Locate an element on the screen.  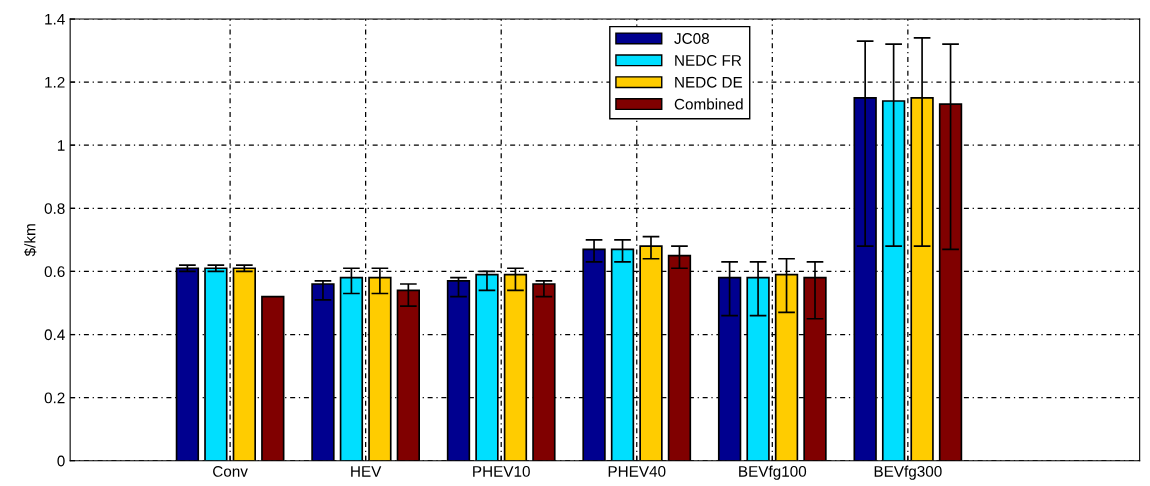
y-tick-label: 1.2 is located at coordinates (55, 82).